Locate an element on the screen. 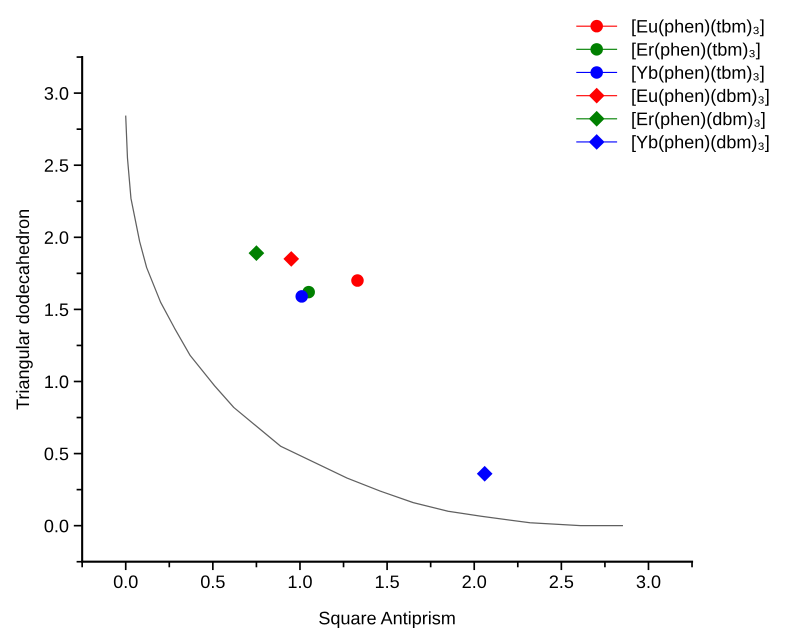 The width and height of the screenshot is (790, 634). y-axis-title: Triangular dodecahedron is located at coordinates (24, 310).